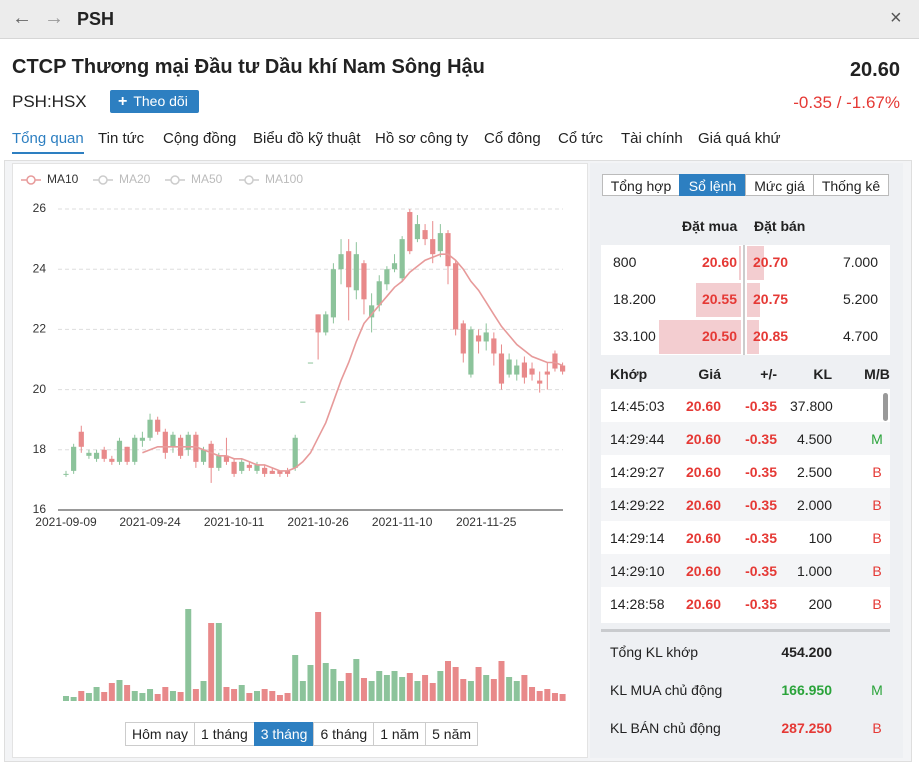 This screenshot has width=919, height=773. What do you see at coordinates (896, 18) in the screenshot?
I see `close-button: ×` at bounding box center [896, 18].